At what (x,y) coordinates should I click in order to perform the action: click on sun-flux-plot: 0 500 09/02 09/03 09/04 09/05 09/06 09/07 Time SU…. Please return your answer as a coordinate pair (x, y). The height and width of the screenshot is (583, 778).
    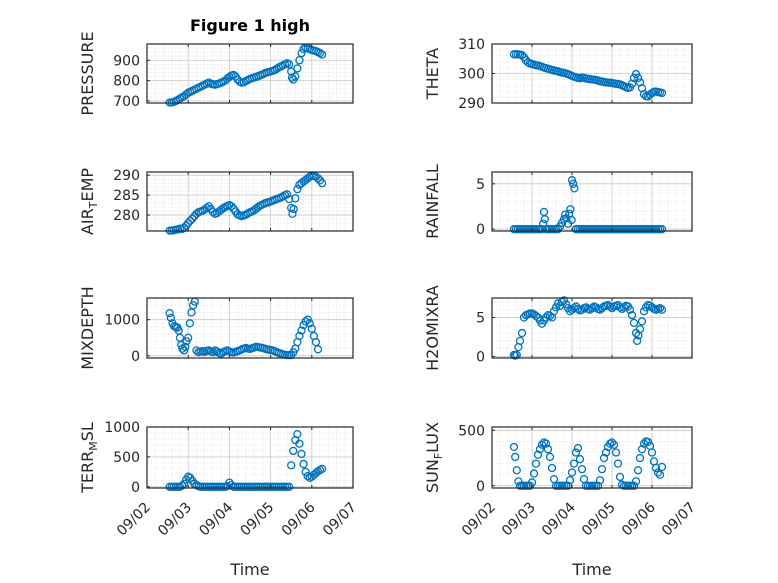
    Looking at the image, I should click on (561, 500).